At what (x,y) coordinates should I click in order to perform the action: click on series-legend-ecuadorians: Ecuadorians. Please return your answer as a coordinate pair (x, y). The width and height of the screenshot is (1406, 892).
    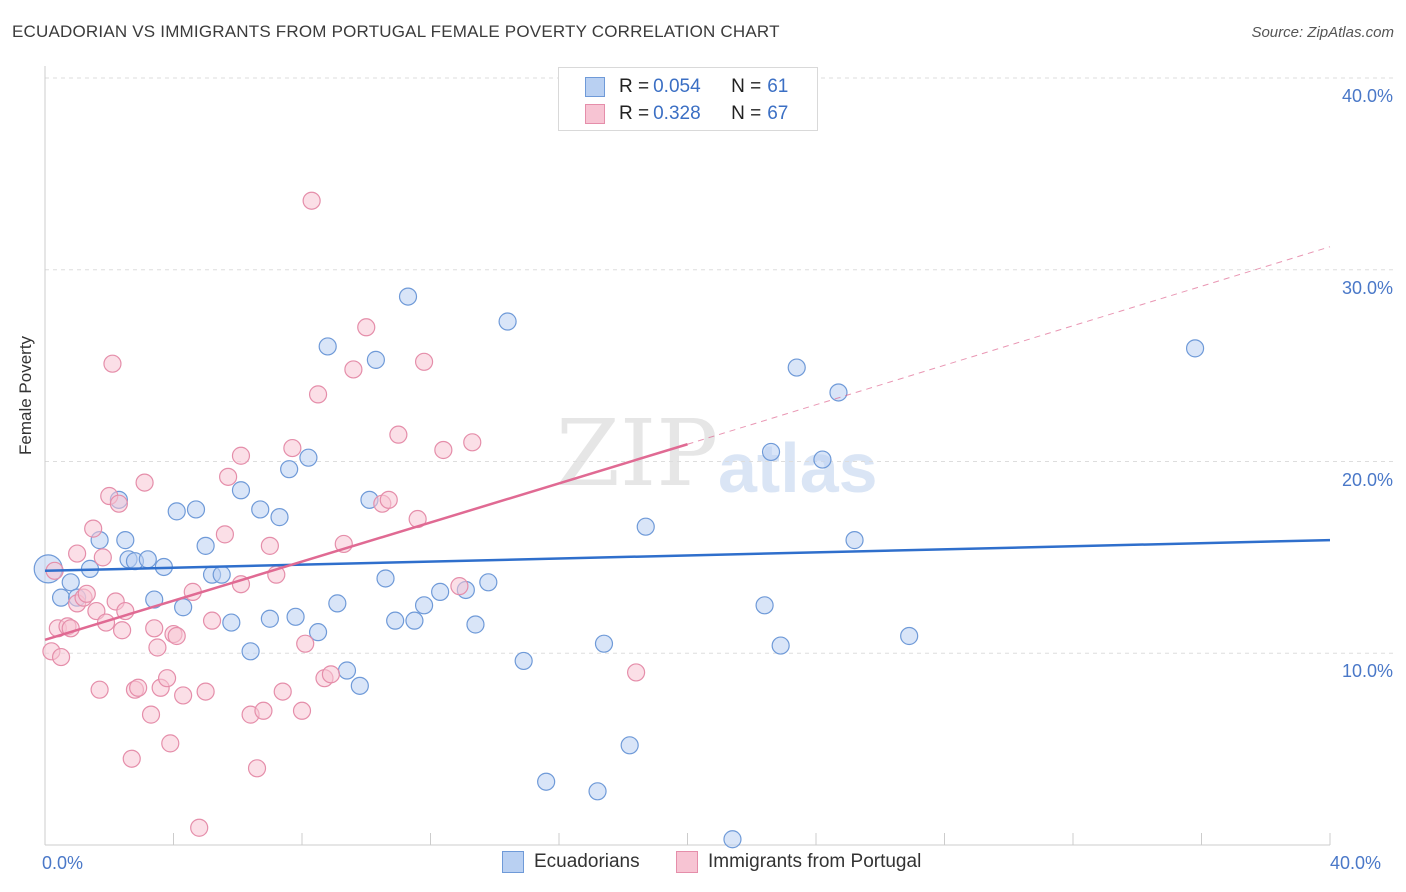
    Looking at the image, I should click on (571, 862).